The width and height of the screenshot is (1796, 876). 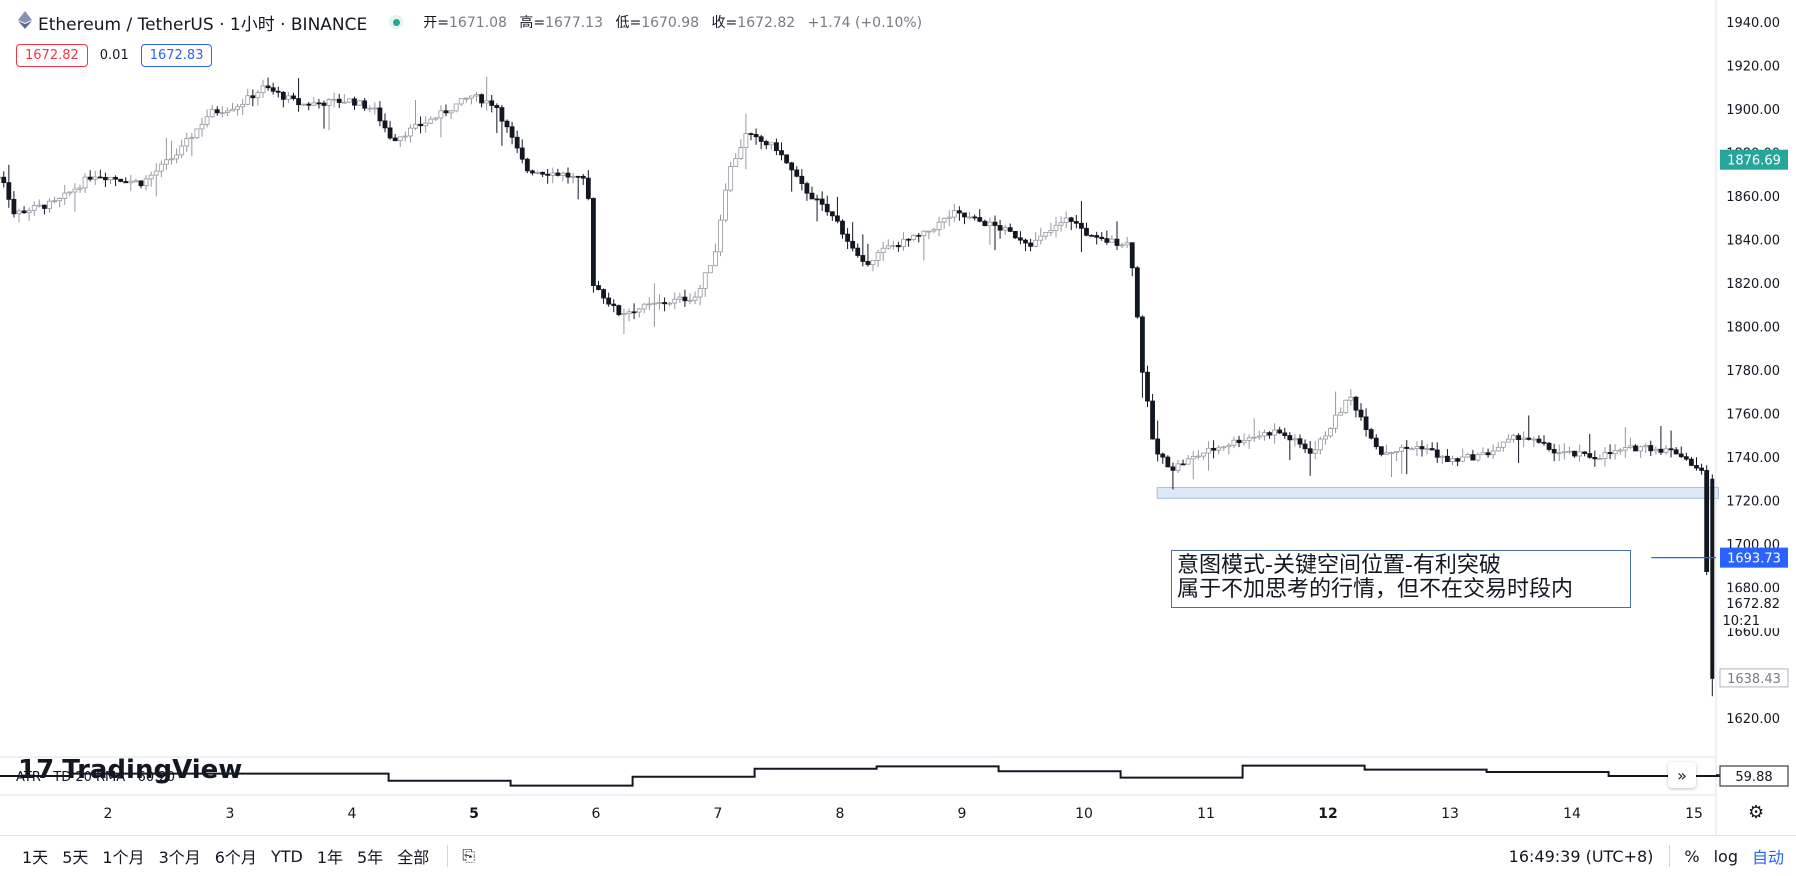 I want to click on settings-gear-icon: ⚙, so click(x=1756, y=812).